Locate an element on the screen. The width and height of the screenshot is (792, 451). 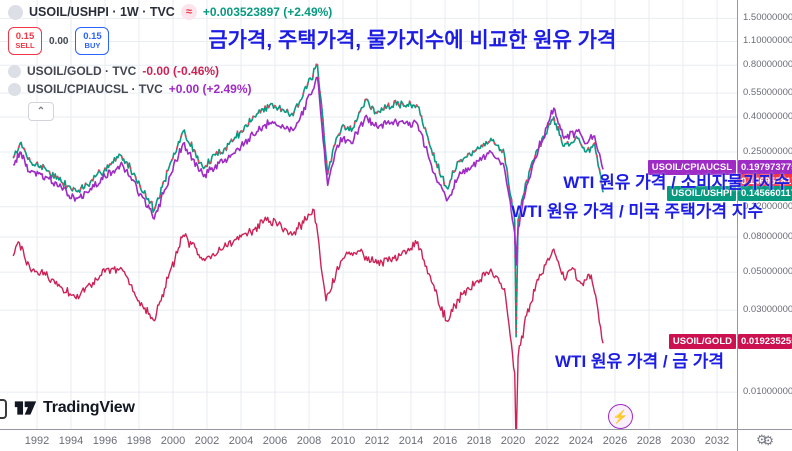
tradingview-logo-icon is located at coordinates (25, 408).